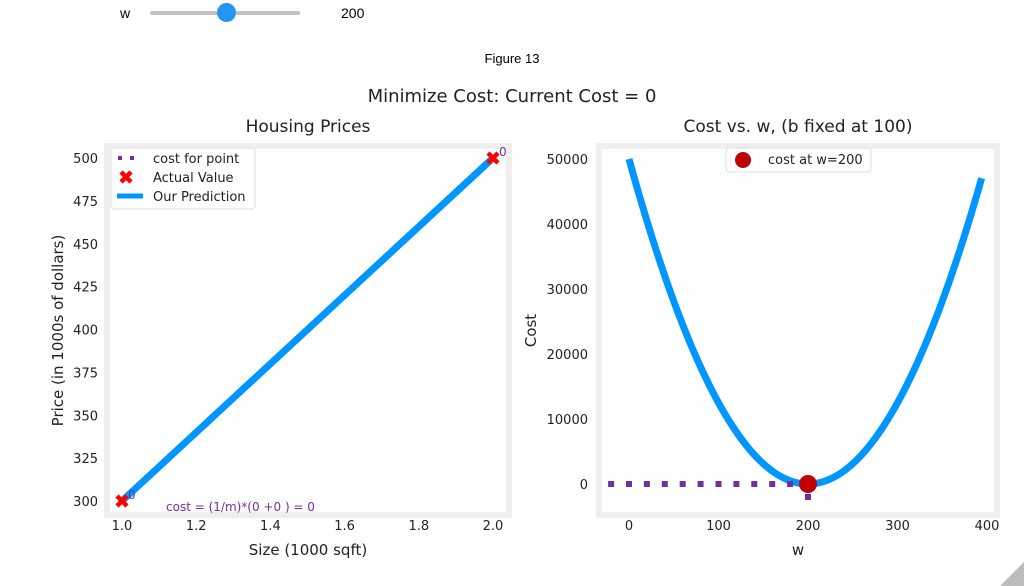  What do you see at coordinates (567, 225) in the screenshot?
I see `y-tick-label: 40000` at bounding box center [567, 225].